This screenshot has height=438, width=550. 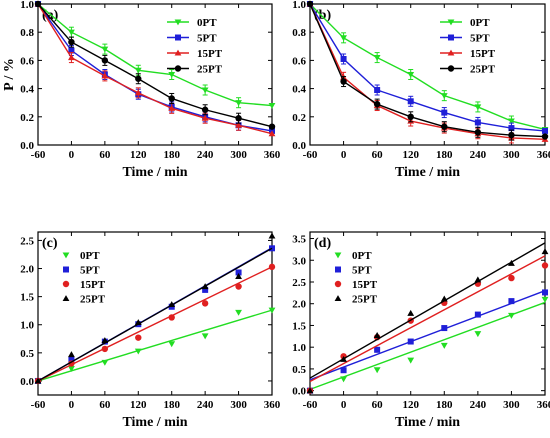 What do you see at coordinates (299, 240) in the screenshot?
I see `y-tick-label: 3.5` at bounding box center [299, 240].